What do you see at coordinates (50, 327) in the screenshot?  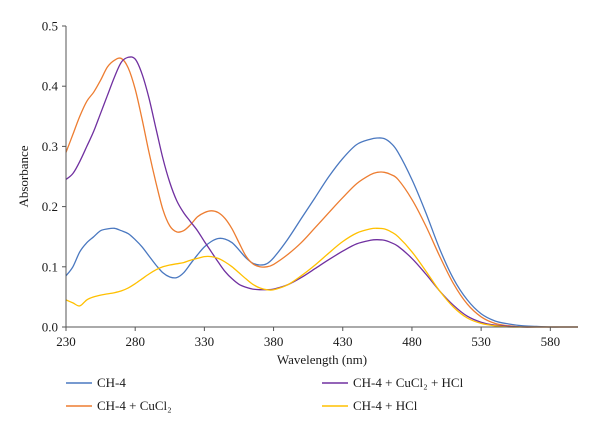 I see `y-tick-label: 0.0` at bounding box center [50, 327].